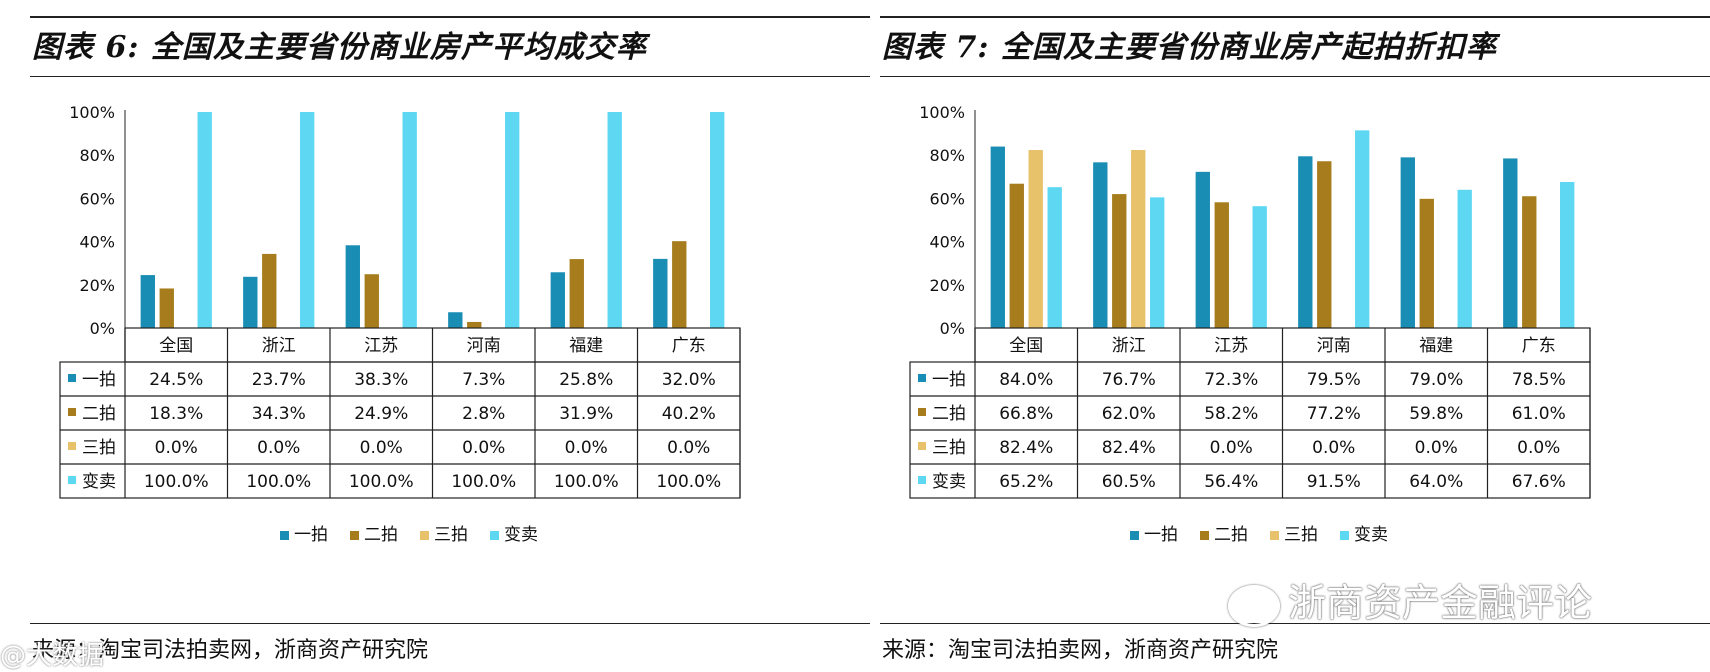 Image resolution: width=1710 pixels, height=672 pixels. Describe the element at coordinates (1157, 262) in the screenshot. I see `bar-变卖-浙江` at that location.